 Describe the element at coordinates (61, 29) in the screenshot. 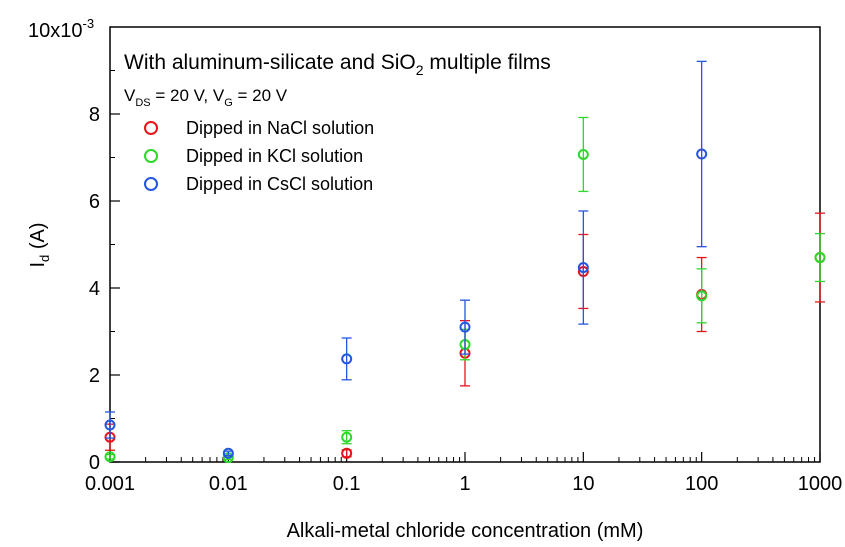

I see `y-multiplier-label: 10x10⁻³` at that location.